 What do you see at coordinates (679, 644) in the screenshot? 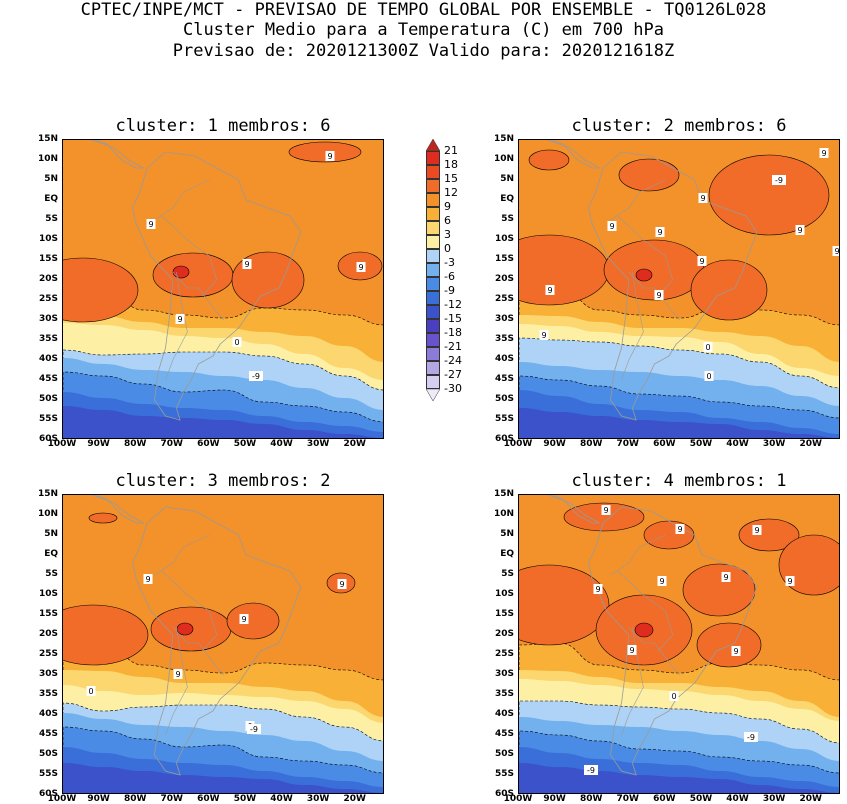
I see `cluster-map: 9 9 9 9 9 9 9 9 9 0 -9 -9` at bounding box center [679, 644].